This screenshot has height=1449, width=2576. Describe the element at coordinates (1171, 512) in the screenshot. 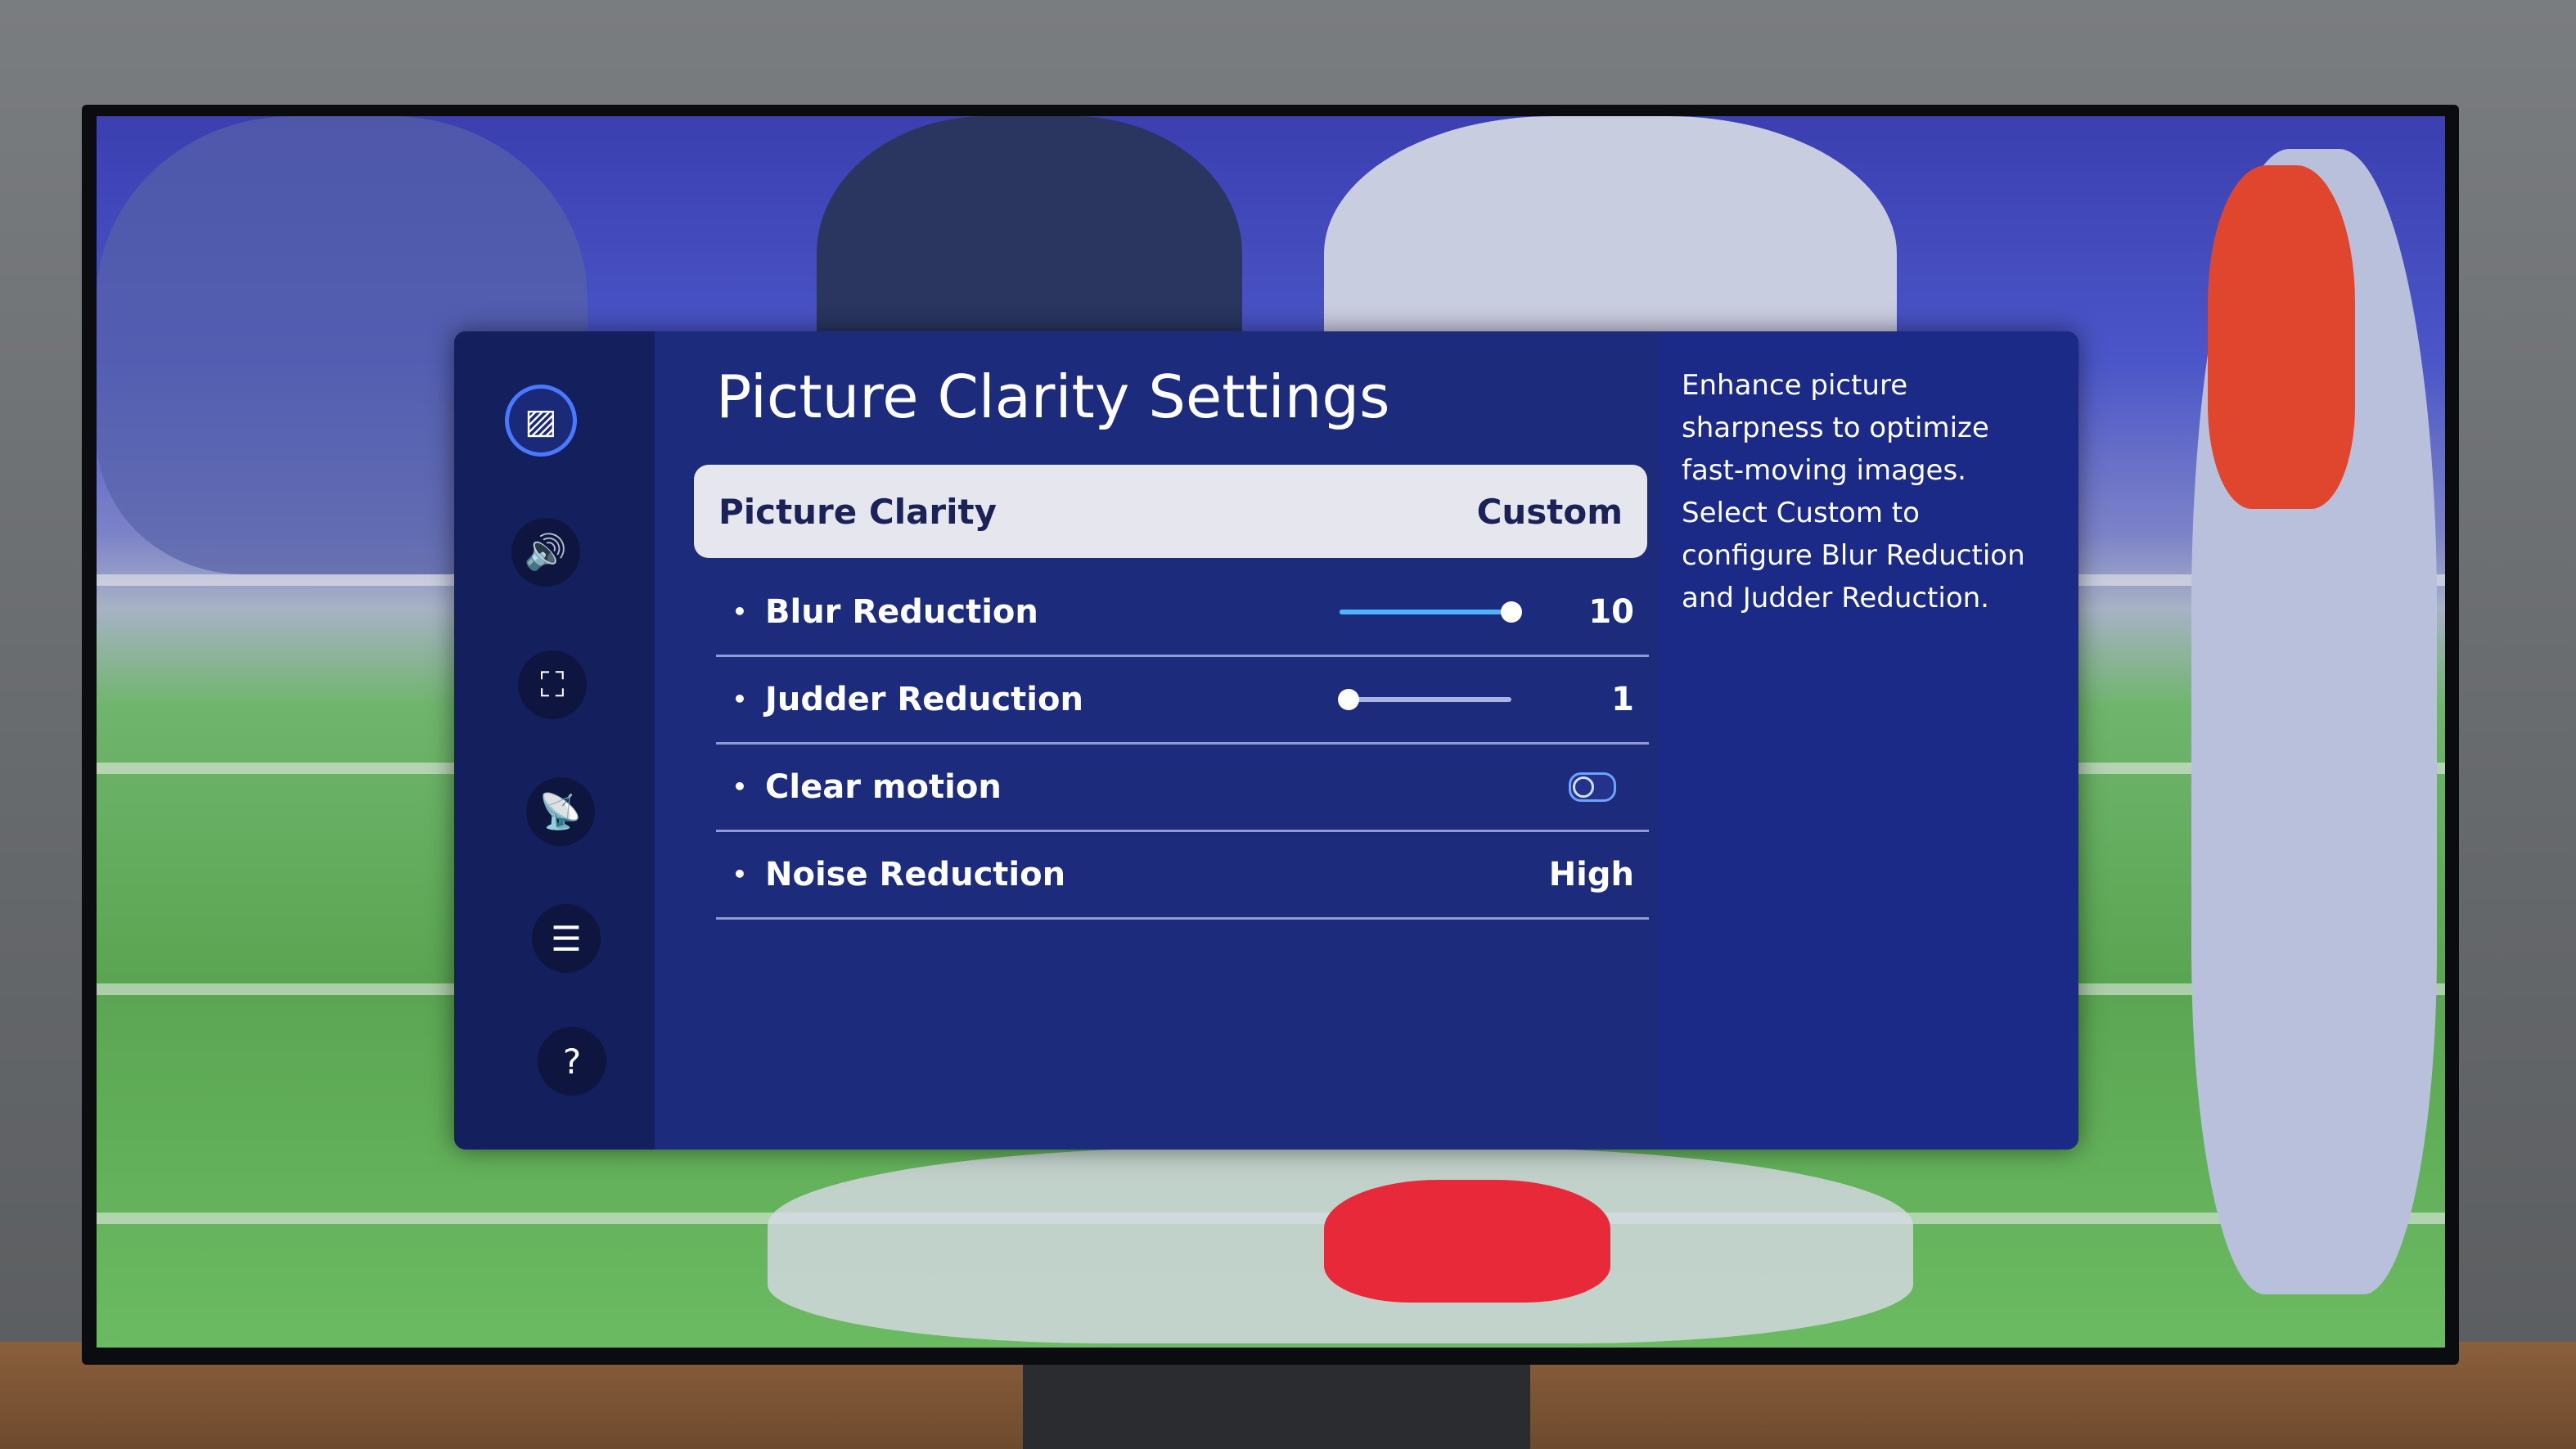

I see `picture-clarity-row: Picture Clarity Custom` at that location.